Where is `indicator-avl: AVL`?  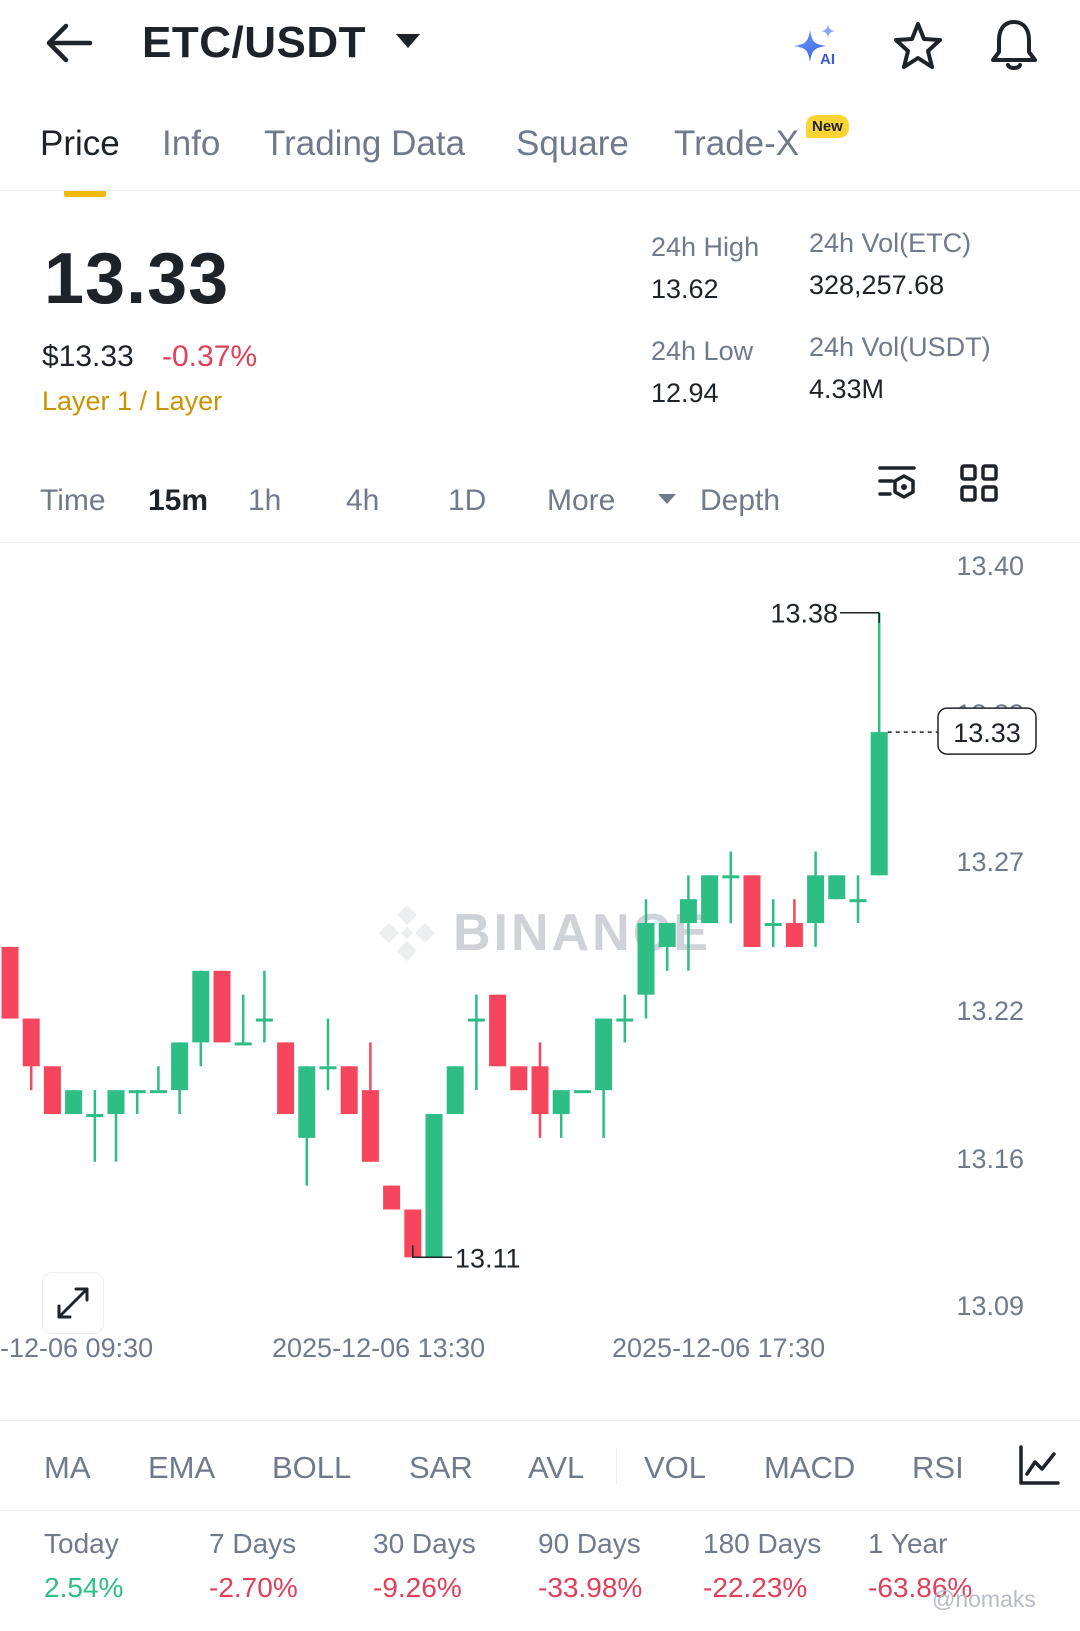
indicator-avl: AVL is located at coordinates (556, 1467).